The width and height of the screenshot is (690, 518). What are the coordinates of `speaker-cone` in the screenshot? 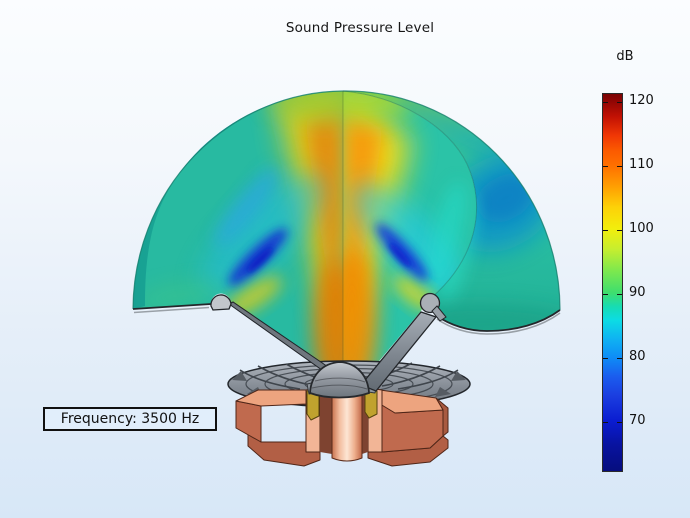 It's located at (328, 345).